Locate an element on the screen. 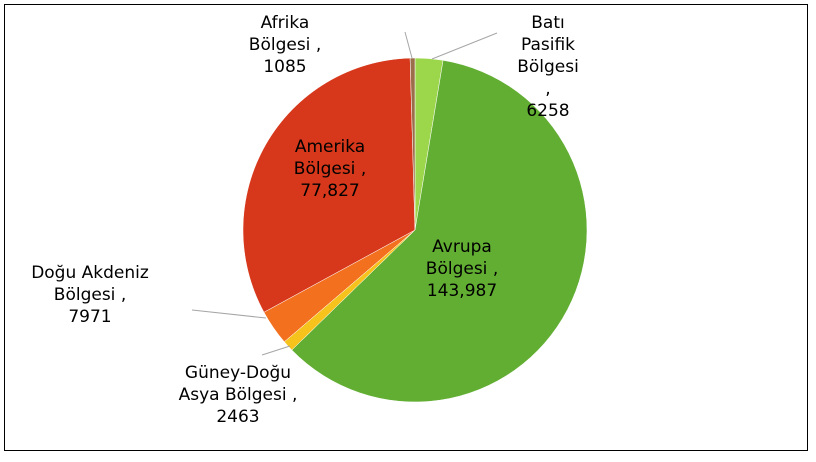 This screenshot has height=462, width=816. slice-label: Afrika Bölgesi , 1085 is located at coordinates (285, 45).